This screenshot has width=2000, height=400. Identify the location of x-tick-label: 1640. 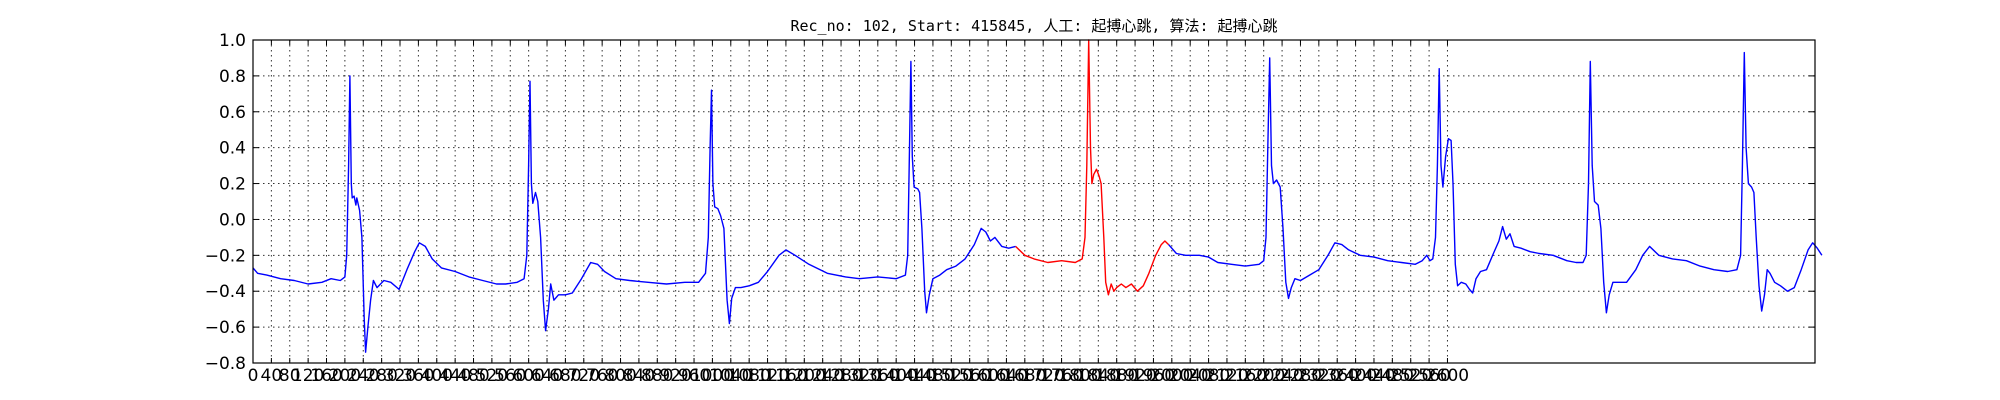
(1006, 376).